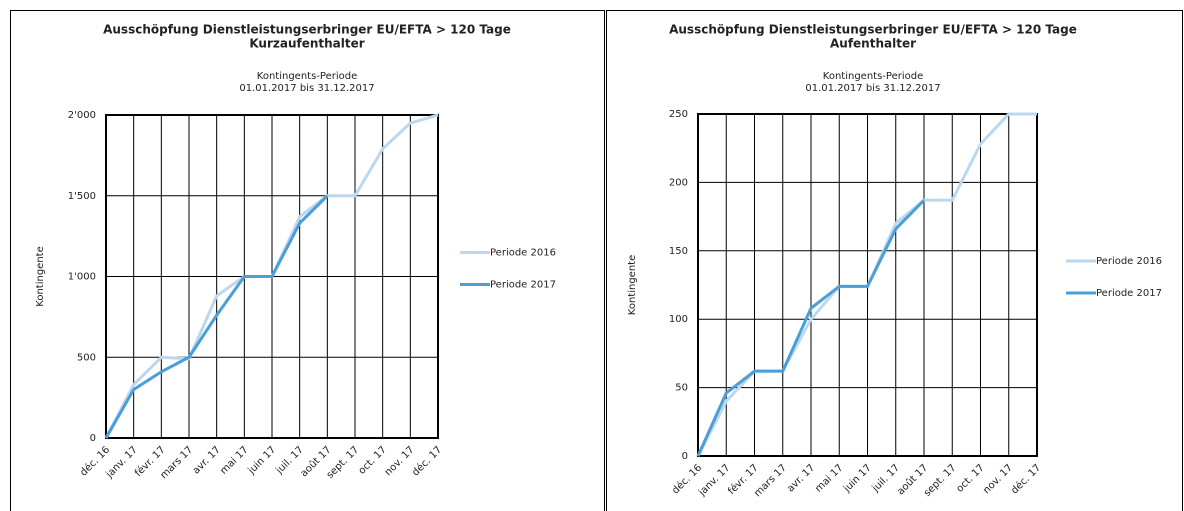  Describe the element at coordinates (82, 277) in the screenshot. I see `y-tick-label: 1'000` at that location.